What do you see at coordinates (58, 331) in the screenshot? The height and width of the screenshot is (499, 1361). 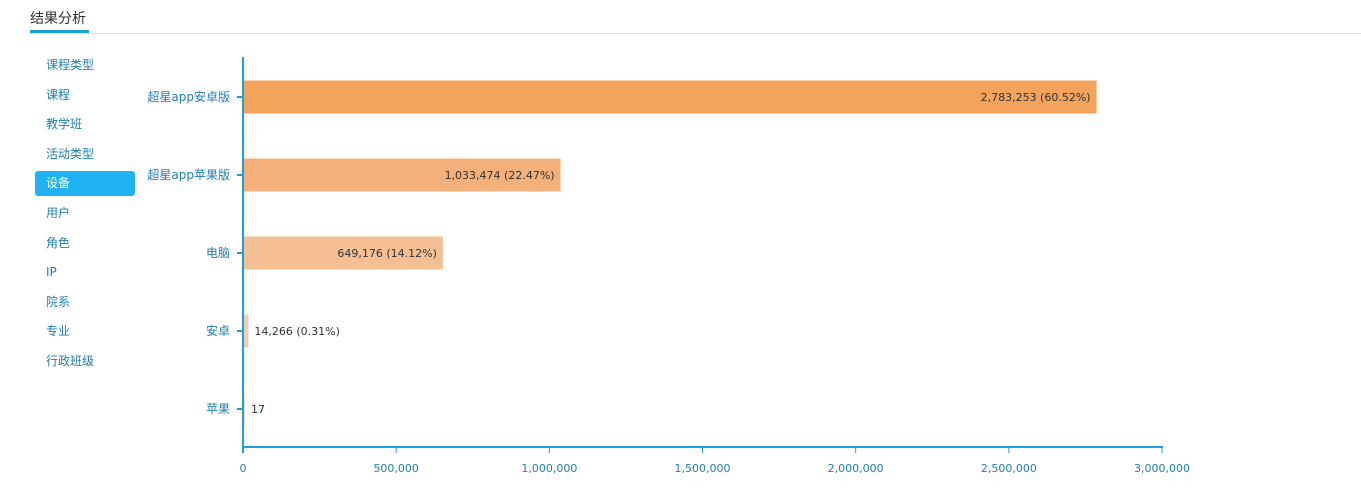 I see `sidebar-item-major: 专业` at bounding box center [58, 331].